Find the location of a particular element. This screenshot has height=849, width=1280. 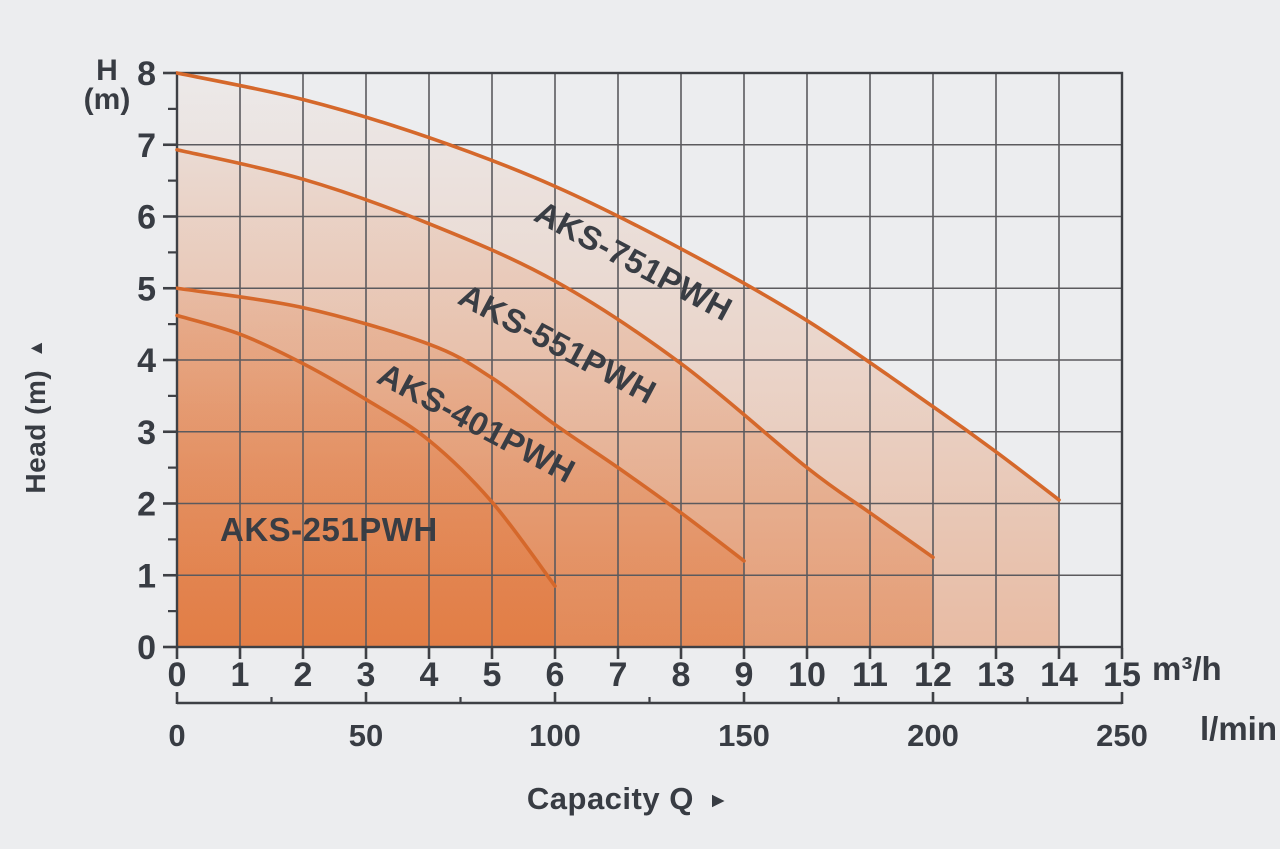

y-tick-label: 3 is located at coordinates (146, 433).